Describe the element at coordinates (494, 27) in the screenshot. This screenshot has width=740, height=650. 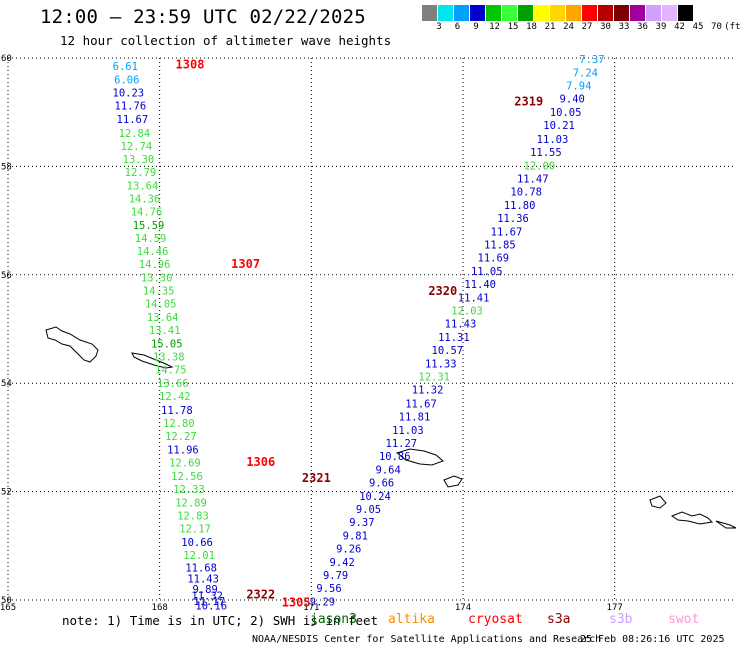
I see `color-scale-label: 12` at that location.